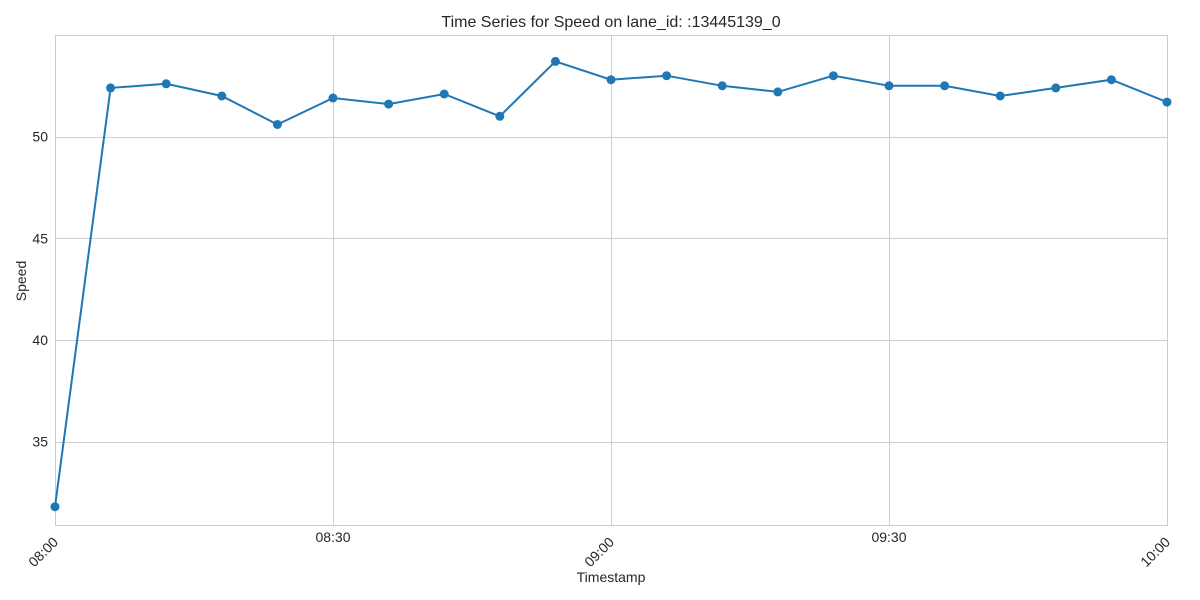  I want to click on x-tick-label: 08:00, so click(43, 552).